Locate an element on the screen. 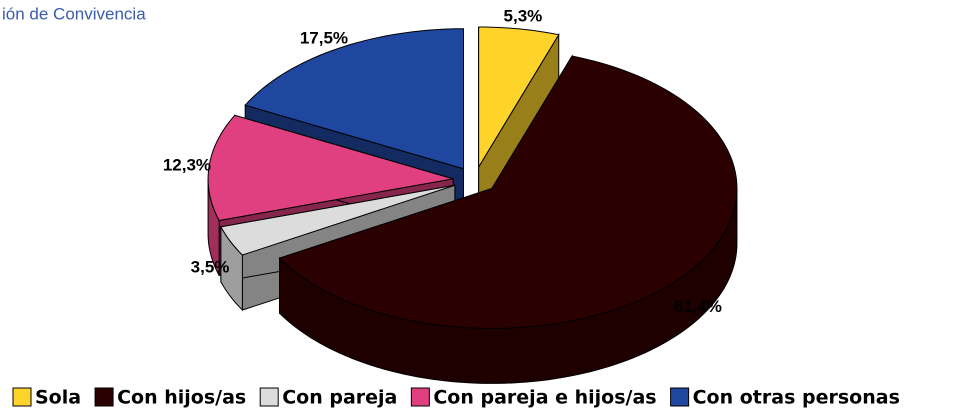 The image size is (969, 411). data-label: 17,5% is located at coordinates (324, 38).